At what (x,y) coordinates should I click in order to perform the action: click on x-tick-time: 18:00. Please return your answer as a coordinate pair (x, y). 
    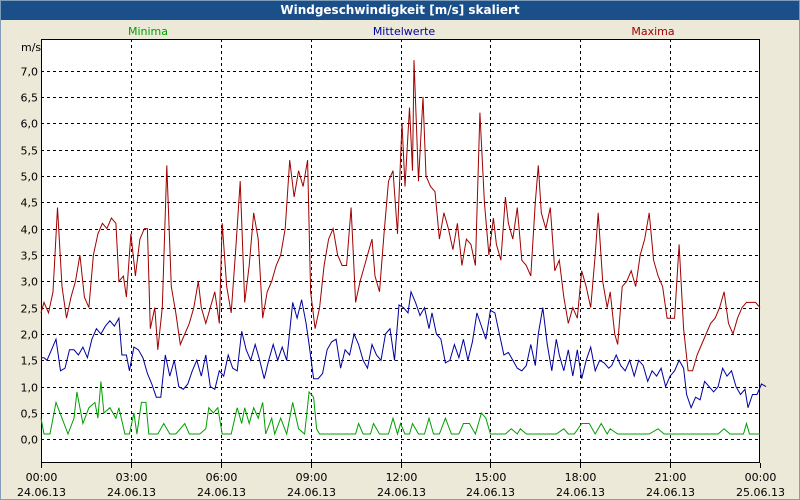
    Looking at the image, I should click on (581, 477).